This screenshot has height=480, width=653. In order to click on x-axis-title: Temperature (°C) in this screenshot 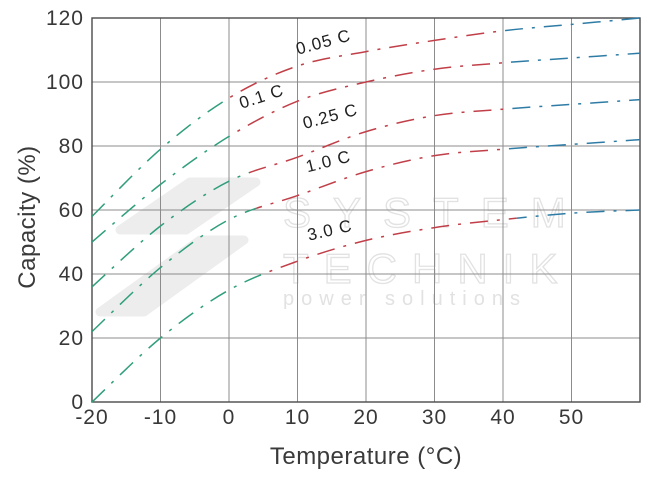, I will do `click(366, 456)`.